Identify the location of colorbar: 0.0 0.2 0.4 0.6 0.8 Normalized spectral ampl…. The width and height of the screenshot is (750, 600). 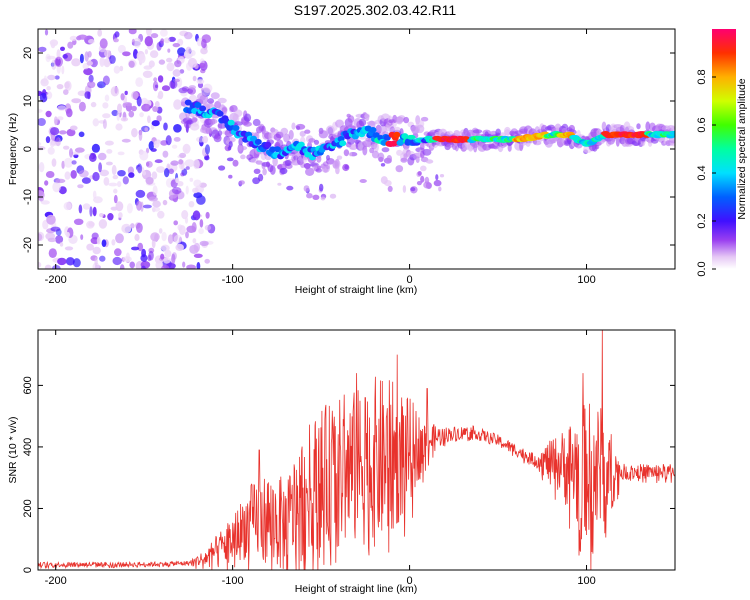
(722, 153).